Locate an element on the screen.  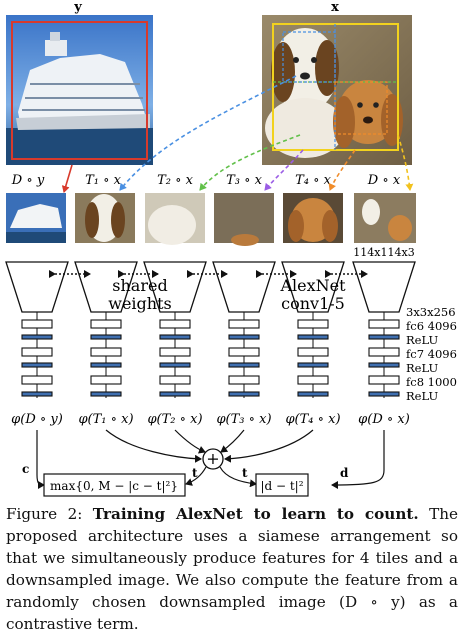
shared-weights-label: shared weights is located at coordinates (139, 294).